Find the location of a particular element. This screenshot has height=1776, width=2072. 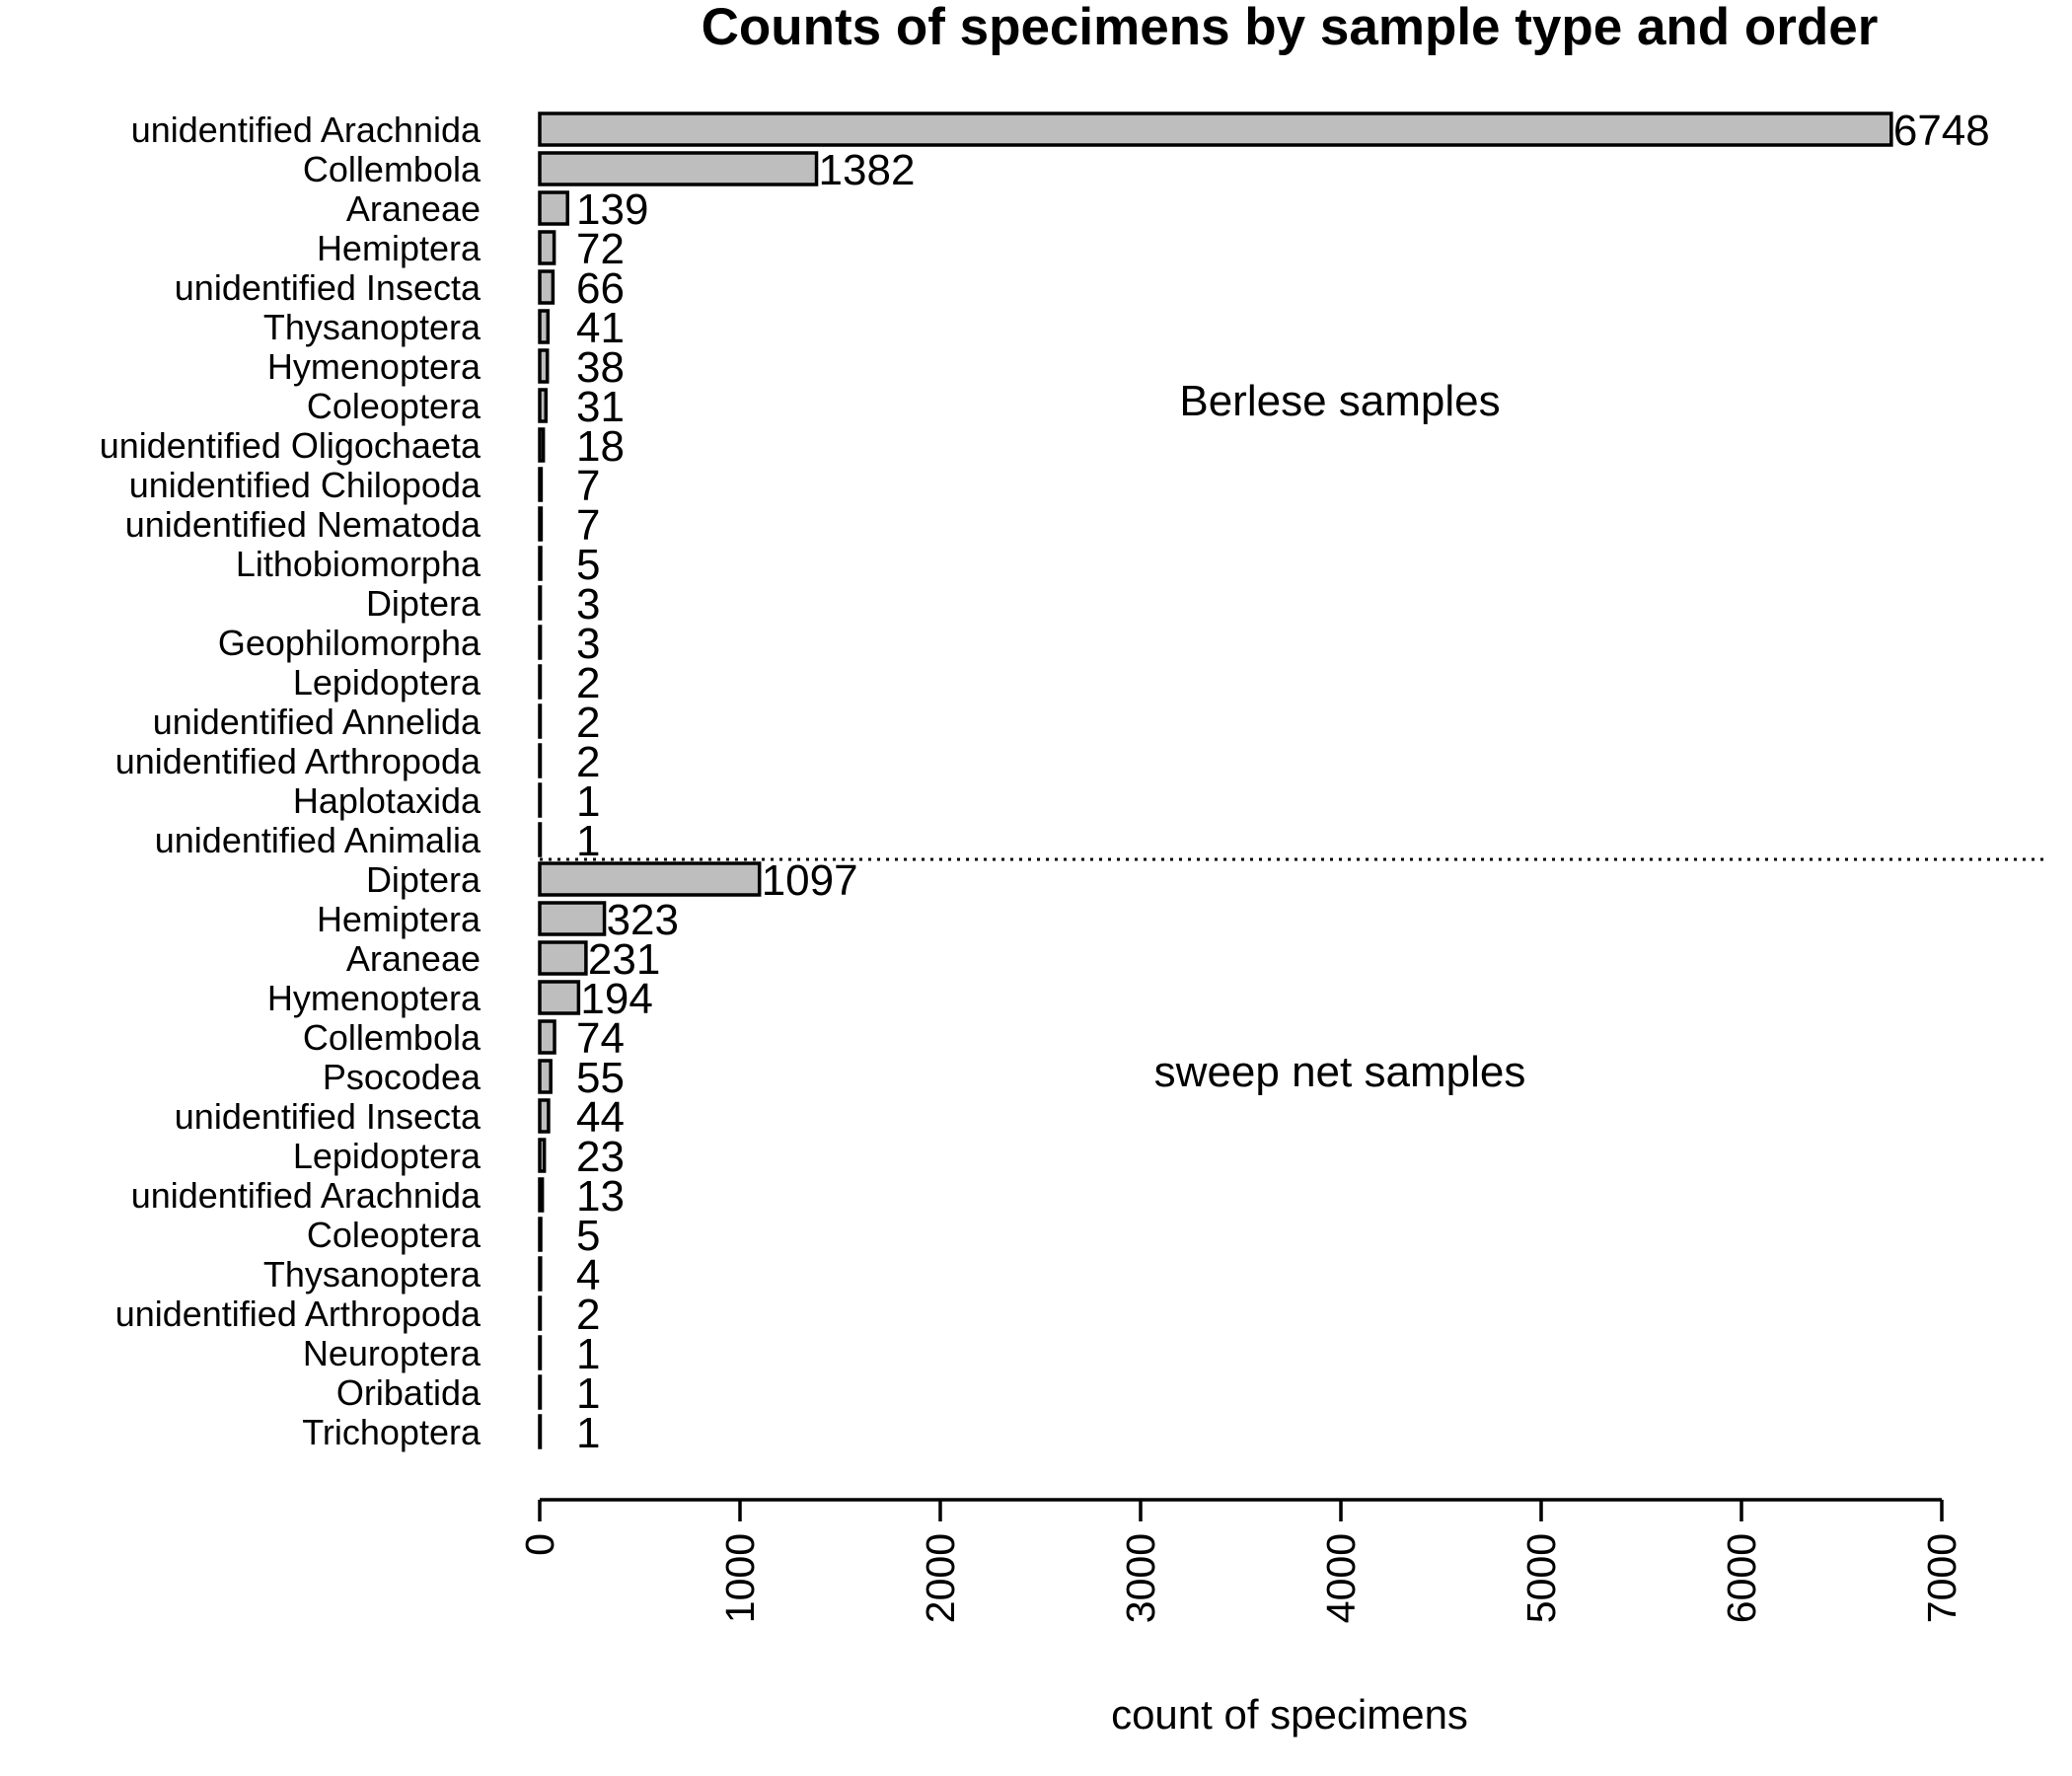

x-tick-label: 0 is located at coordinates (540, 1544).